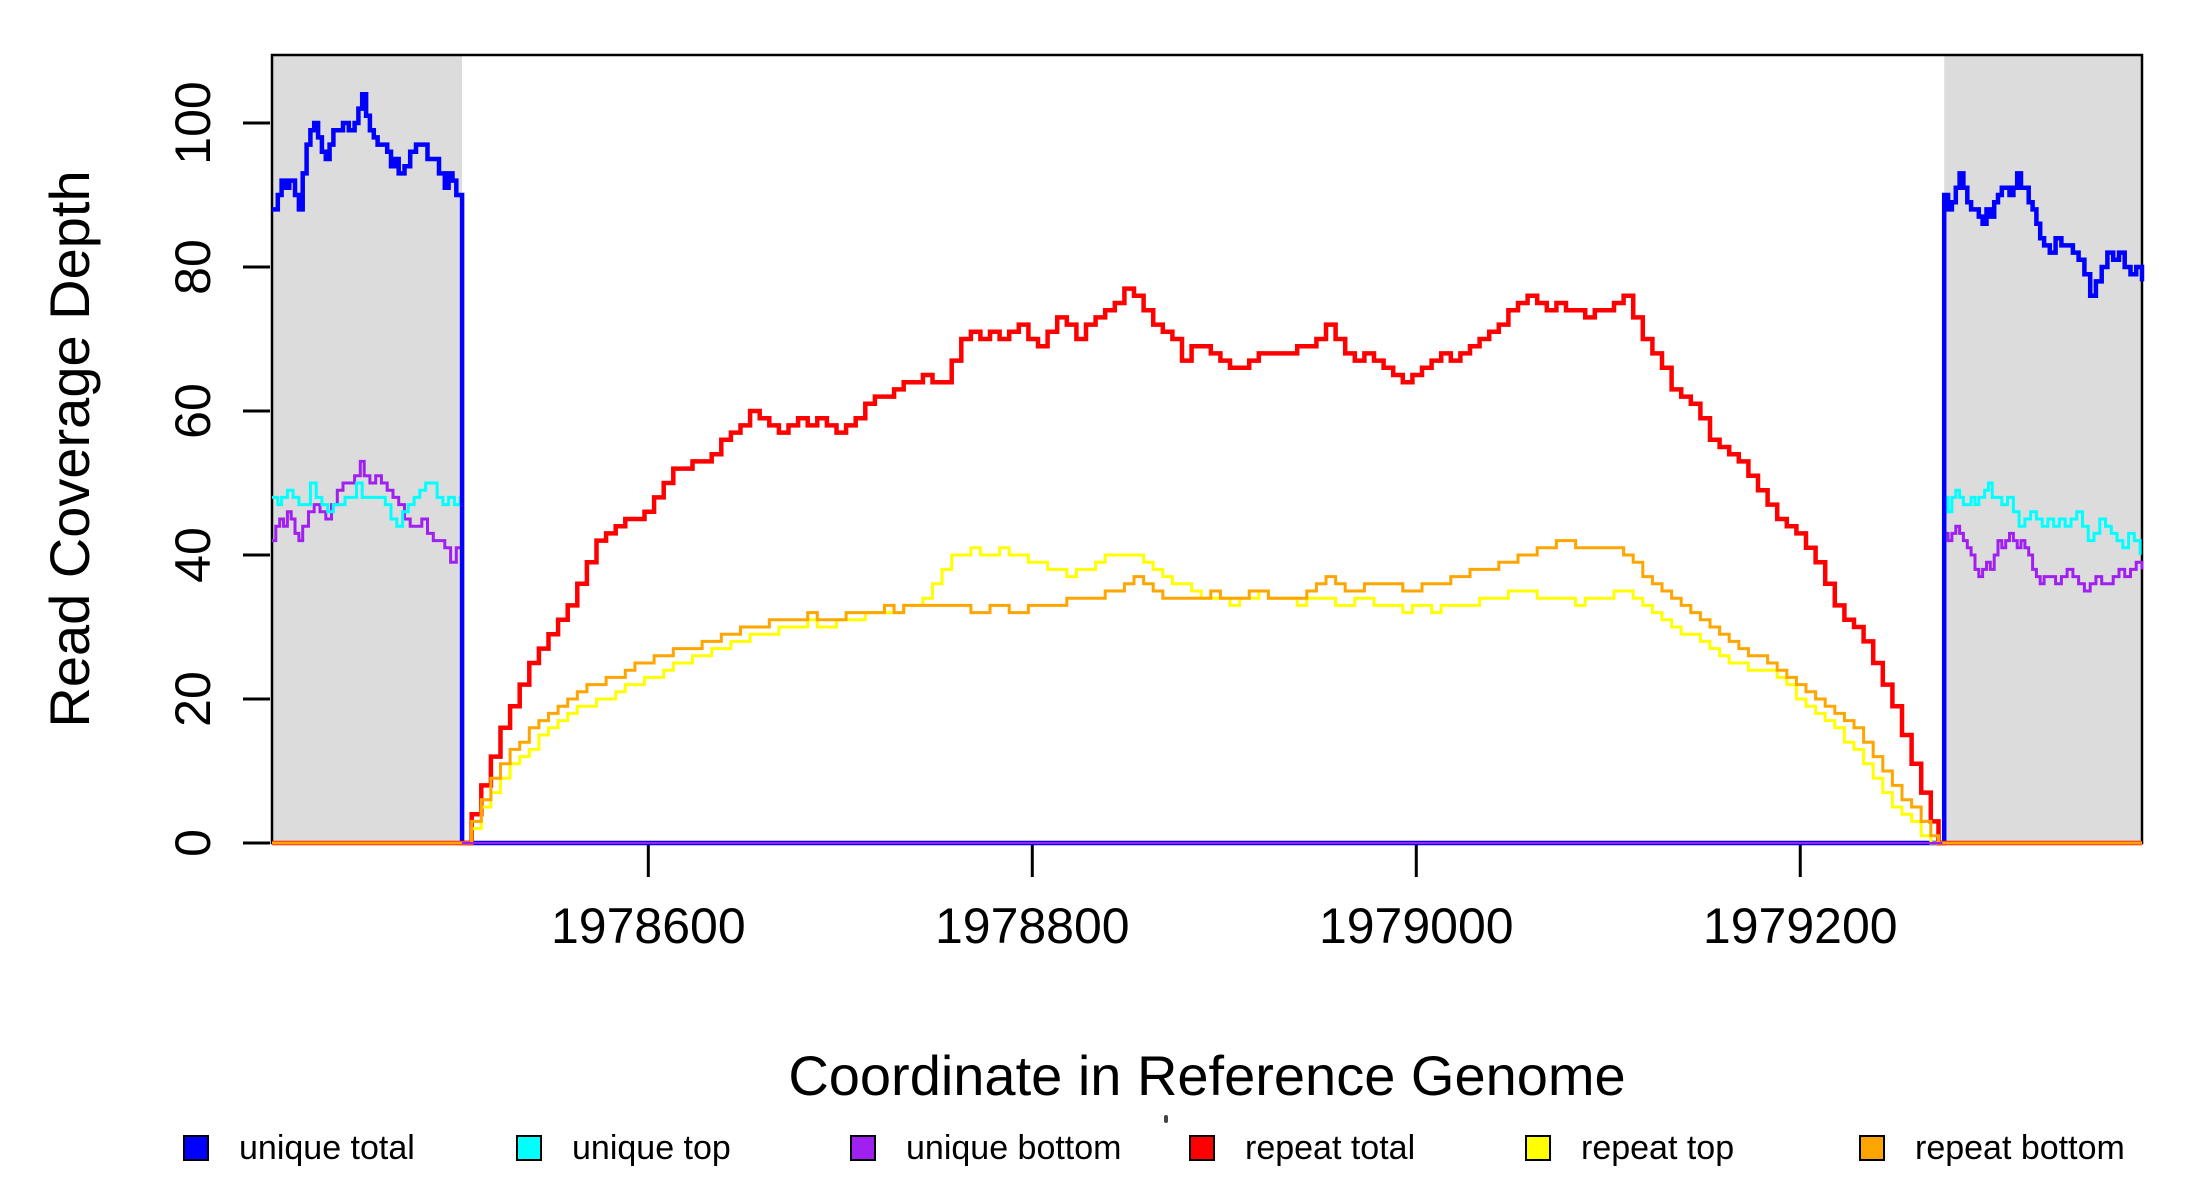 This screenshot has height=1200, width=2200. Describe the element at coordinates (193, 267) in the screenshot. I see `y-tick-label-4: 80` at that location.